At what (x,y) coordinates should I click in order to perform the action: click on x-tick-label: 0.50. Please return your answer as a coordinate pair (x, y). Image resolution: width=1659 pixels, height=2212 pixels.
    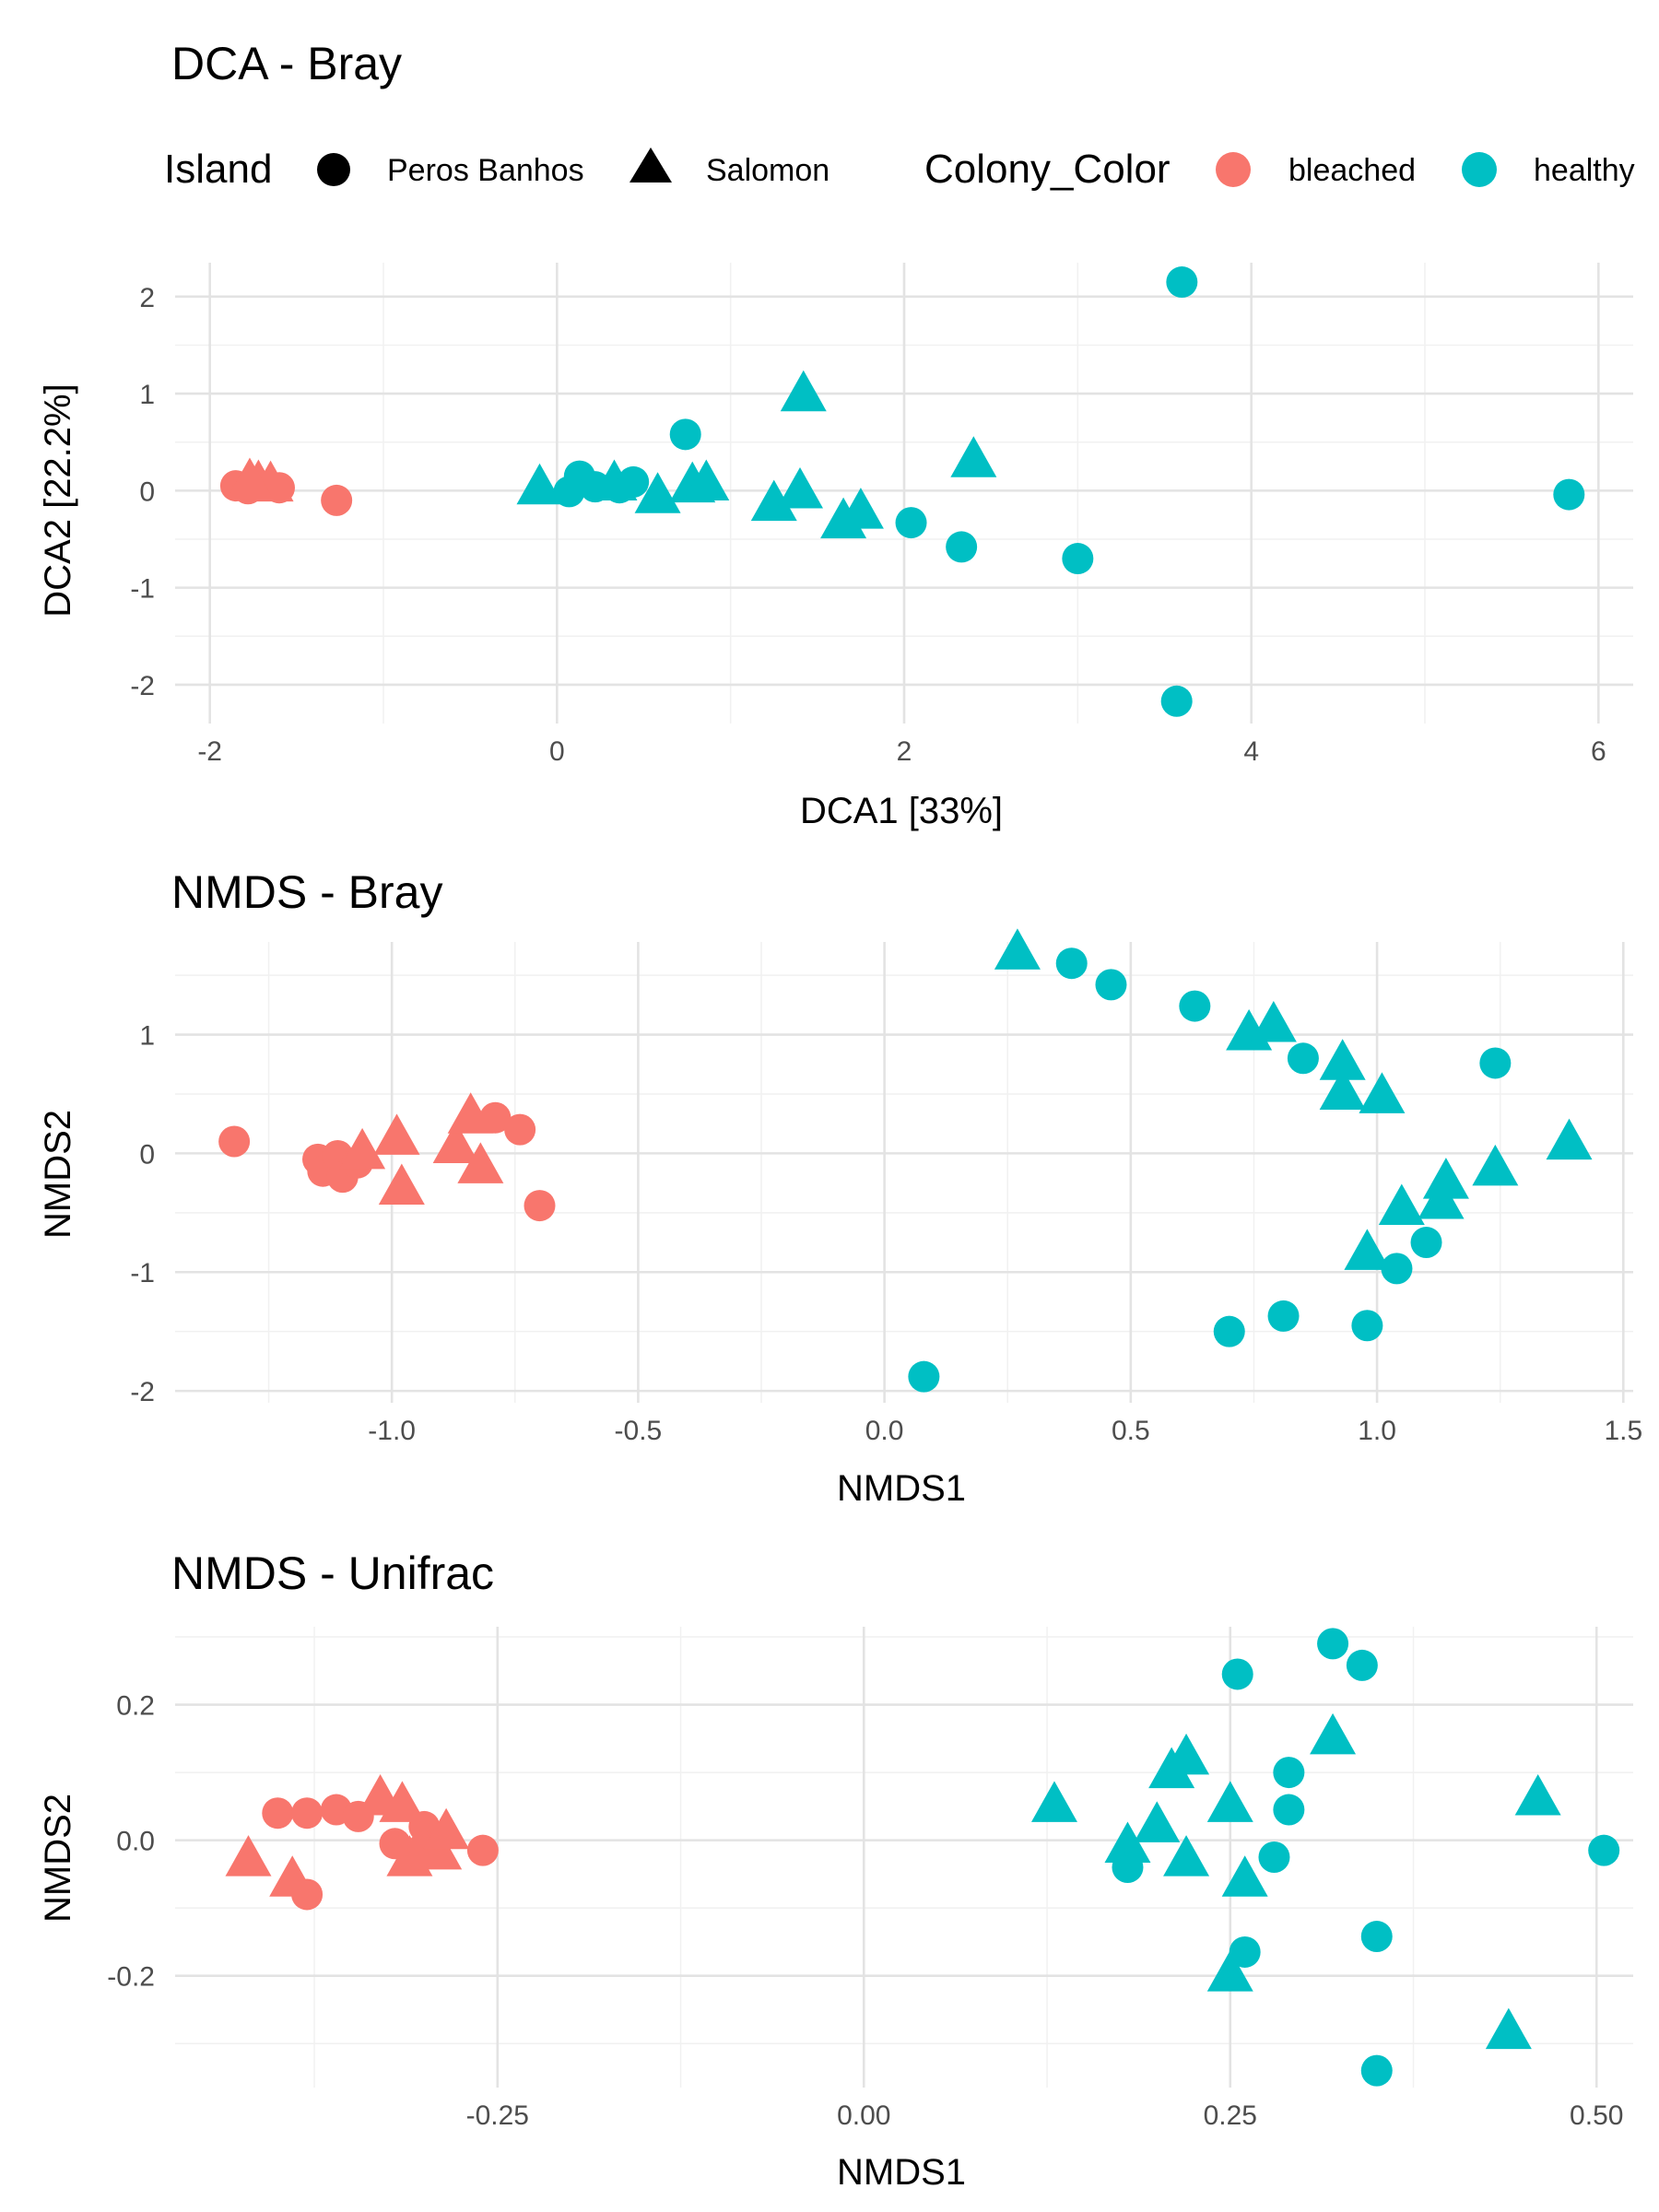
    Looking at the image, I should click on (1596, 2115).